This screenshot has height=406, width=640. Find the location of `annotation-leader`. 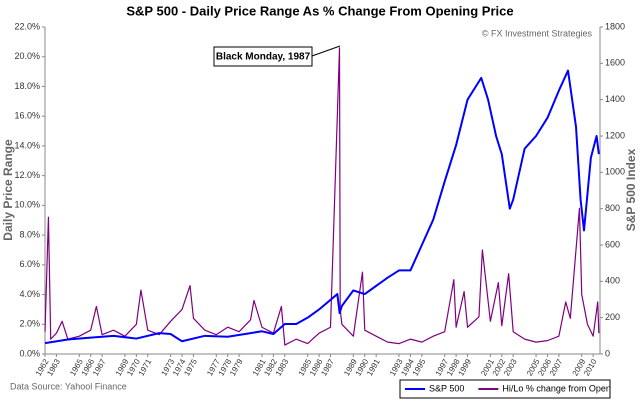

annotation-leader is located at coordinates (326, 51).